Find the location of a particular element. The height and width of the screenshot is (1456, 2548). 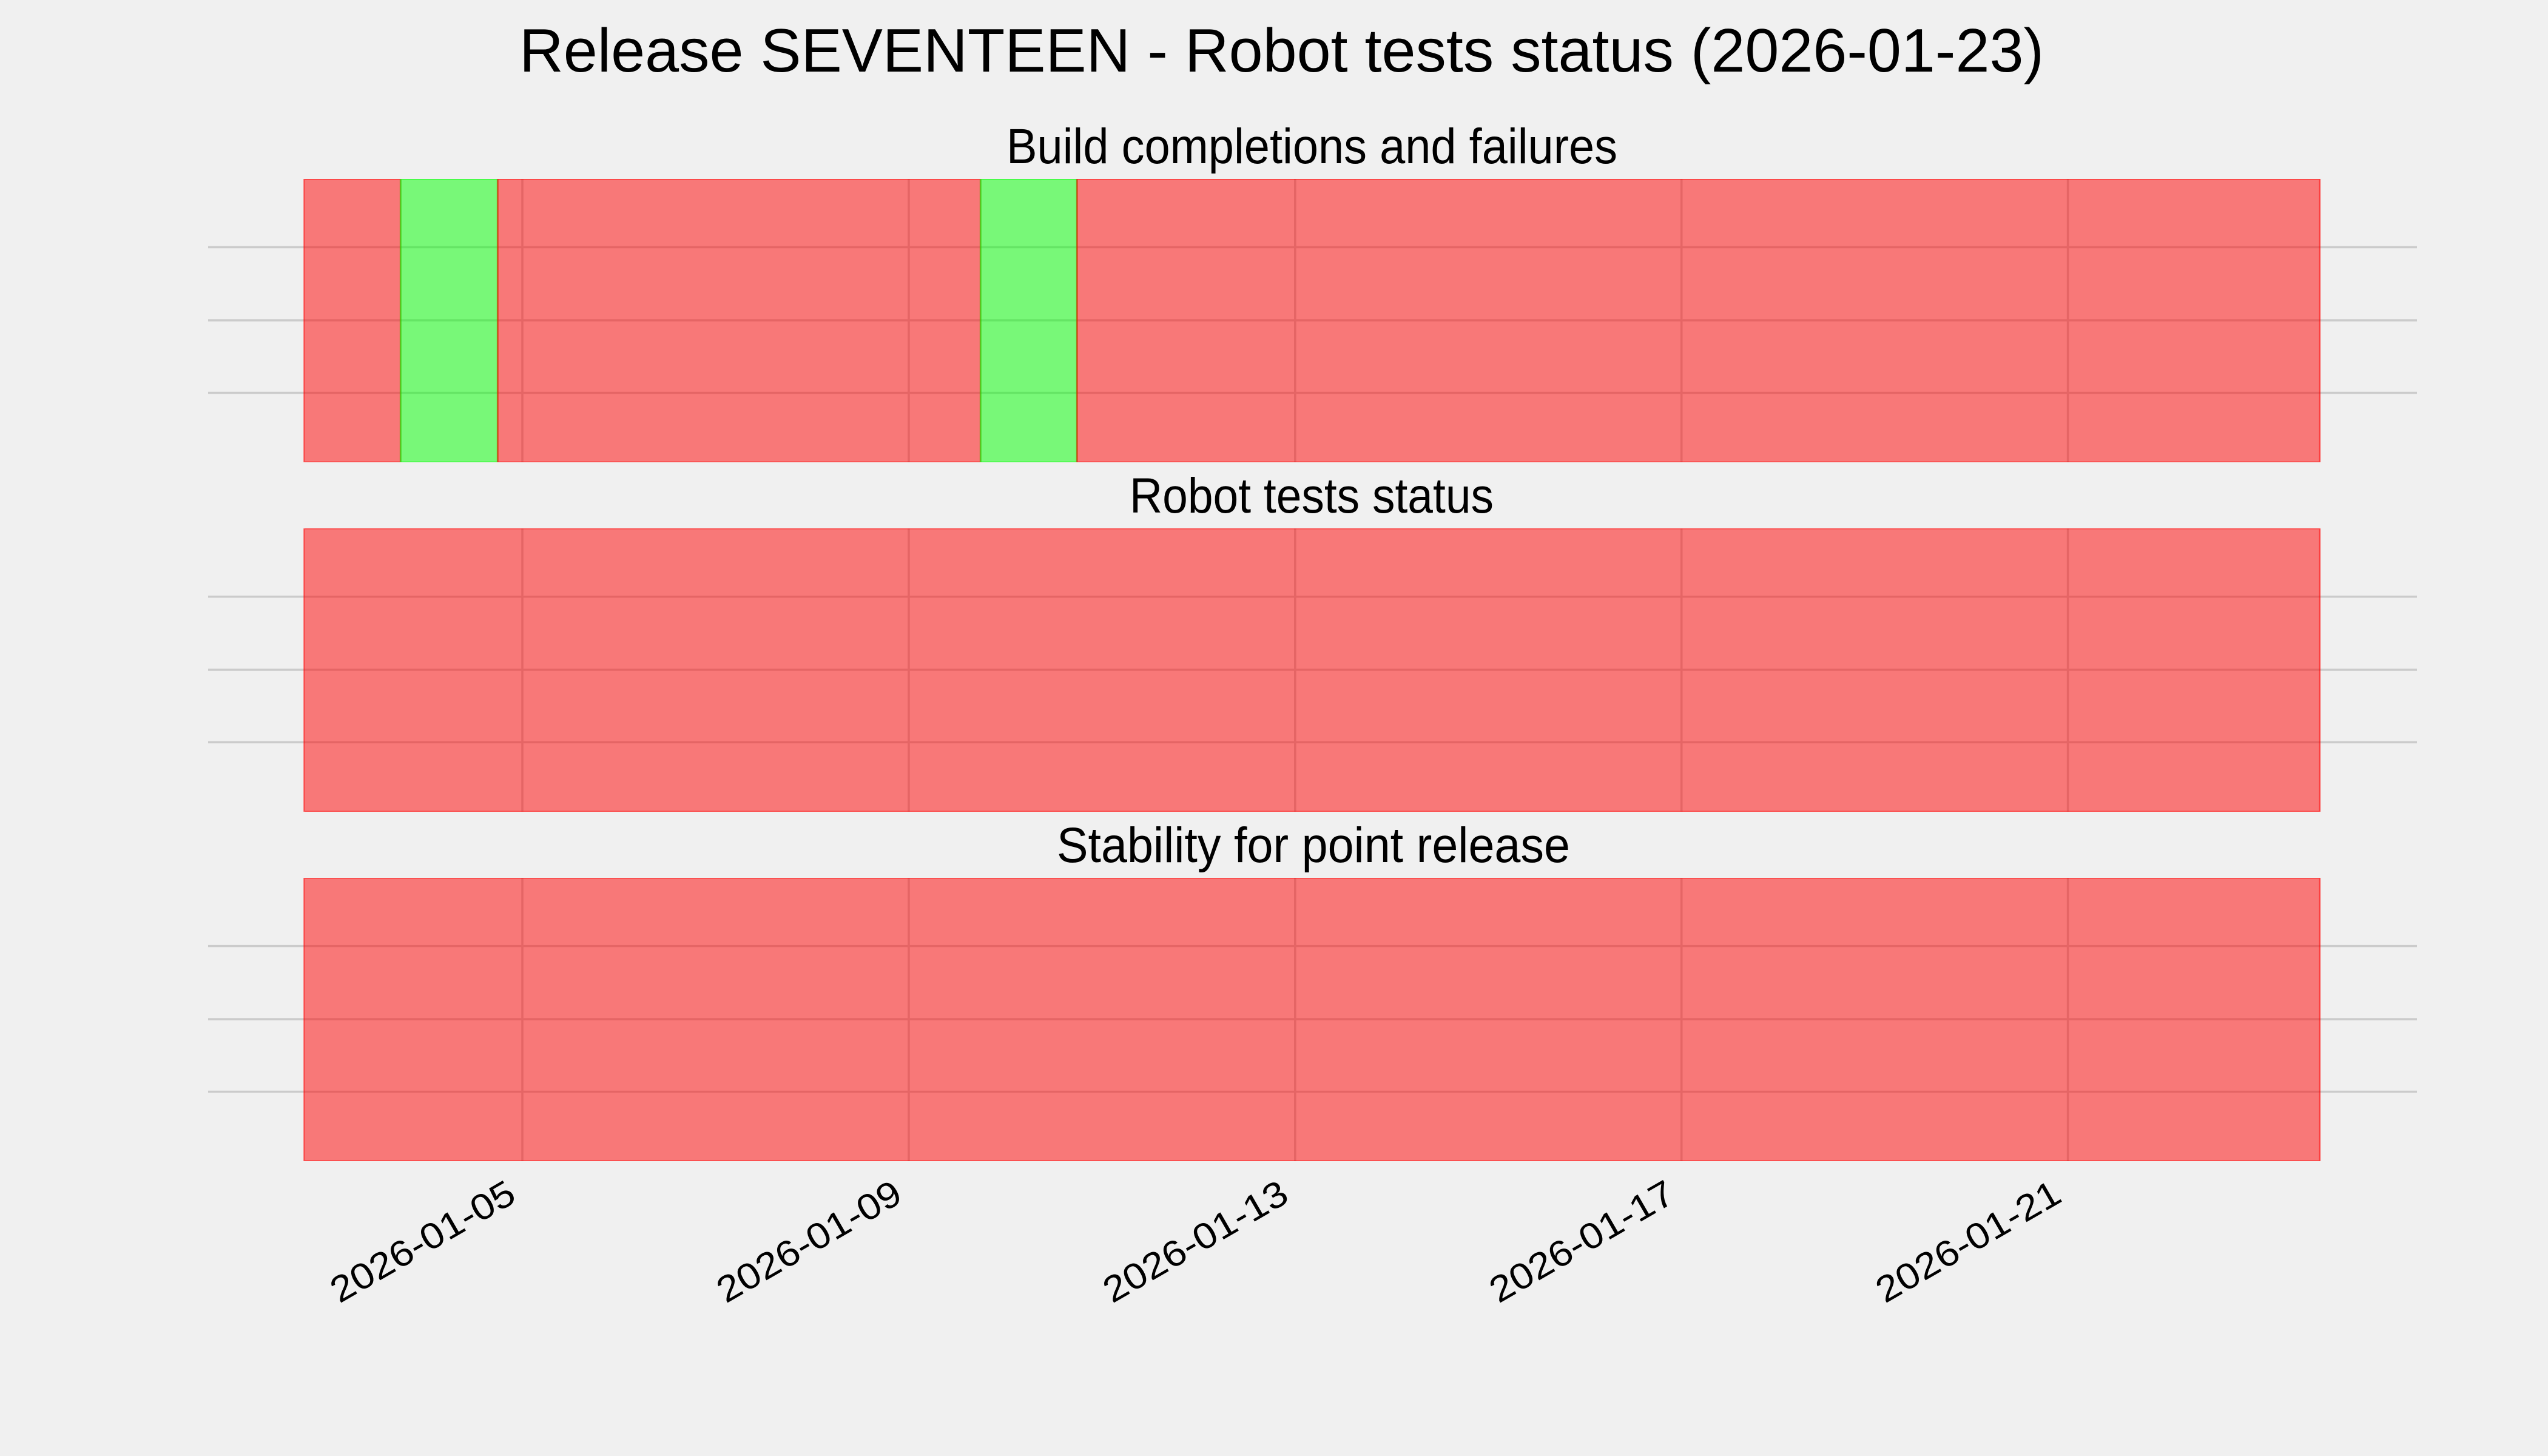

svg-text: Build completions and failures is located at coordinates (1311, 146).